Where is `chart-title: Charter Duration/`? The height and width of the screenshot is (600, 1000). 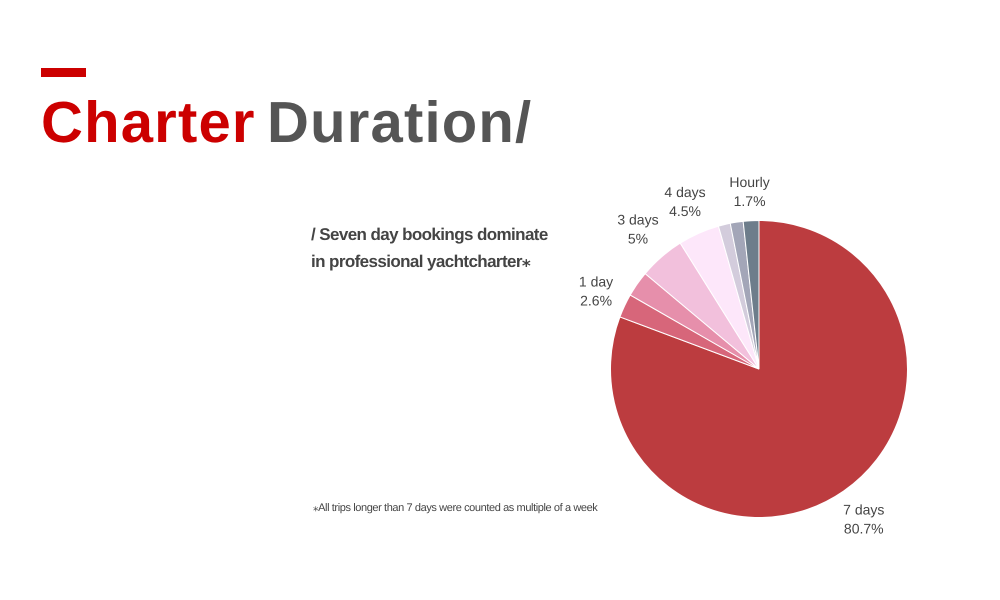 chart-title: Charter Duration/ is located at coordinates (286, 122).